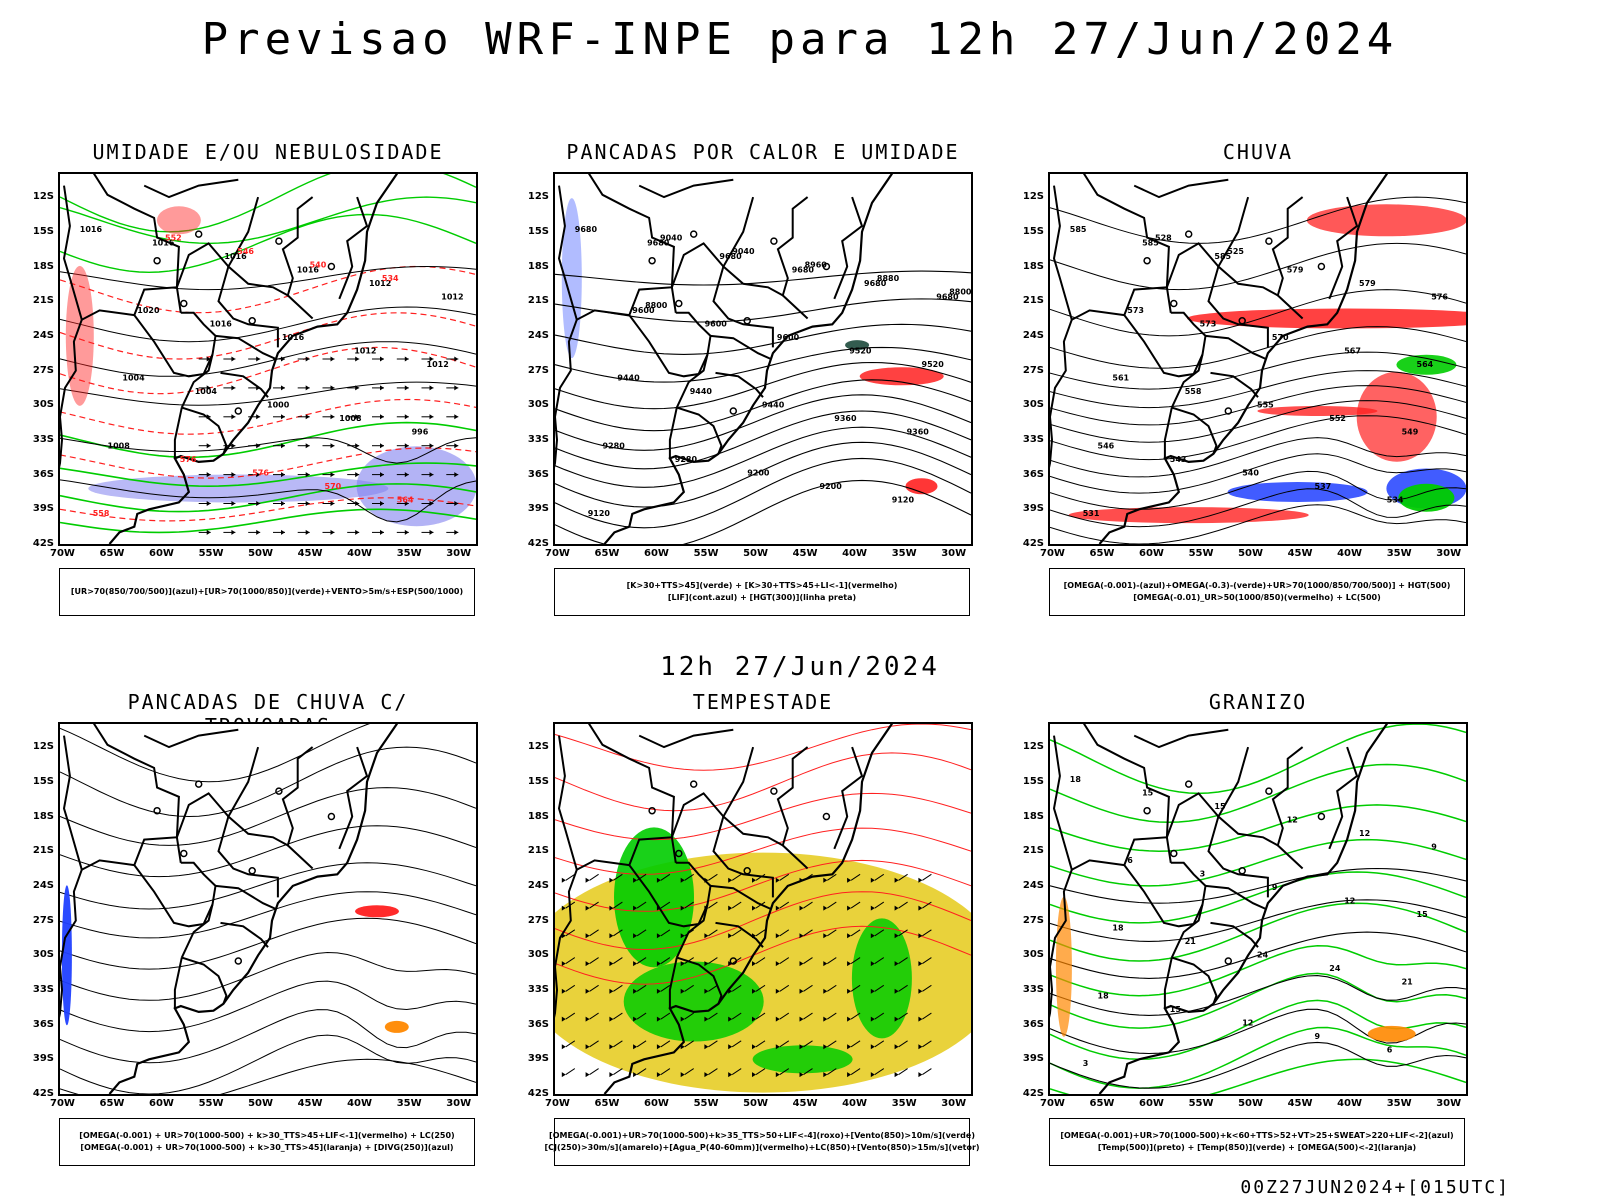  What do you see at coordinates (1106, 445) in the screenshot?
I see `contour-label: 546` at bounding box center [1106, 445].